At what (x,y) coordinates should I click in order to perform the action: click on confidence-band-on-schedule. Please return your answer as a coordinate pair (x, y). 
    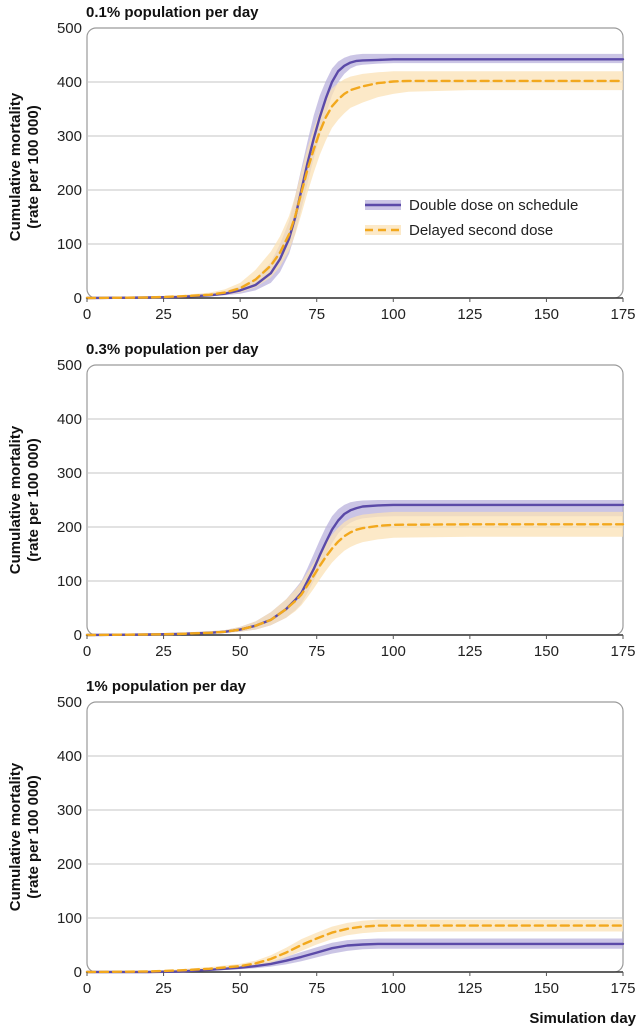
    Looking at the image, I should click on (355, 955).